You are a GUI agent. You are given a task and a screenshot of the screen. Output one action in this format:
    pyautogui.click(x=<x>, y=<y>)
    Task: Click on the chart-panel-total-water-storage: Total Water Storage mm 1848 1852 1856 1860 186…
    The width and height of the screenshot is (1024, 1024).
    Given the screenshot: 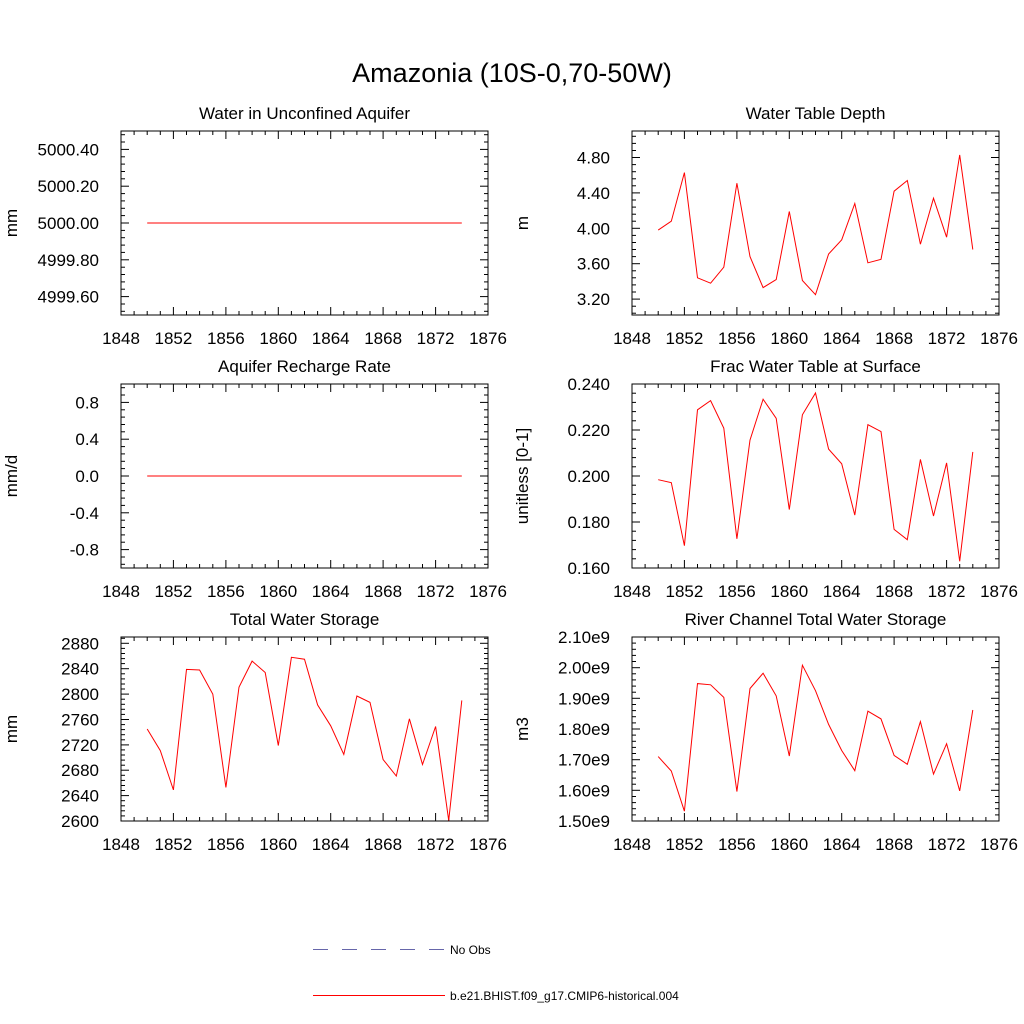 What is the action you would take?
    pyautogui.click(x=254, y=732)
    